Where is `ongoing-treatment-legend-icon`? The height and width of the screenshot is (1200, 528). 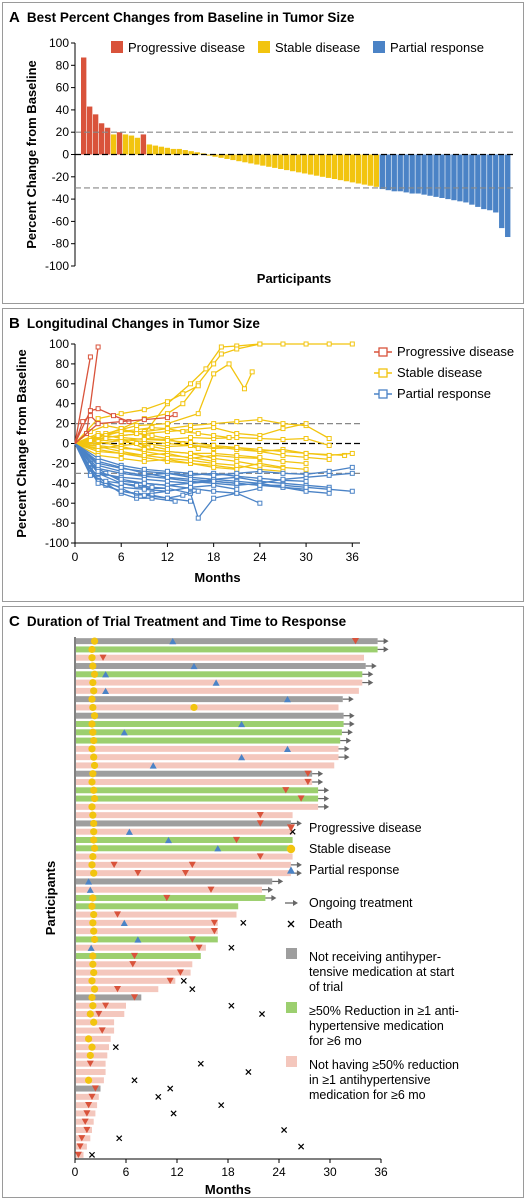 ongoing-treatment-legend-icon is located at coordinates (295, 903).